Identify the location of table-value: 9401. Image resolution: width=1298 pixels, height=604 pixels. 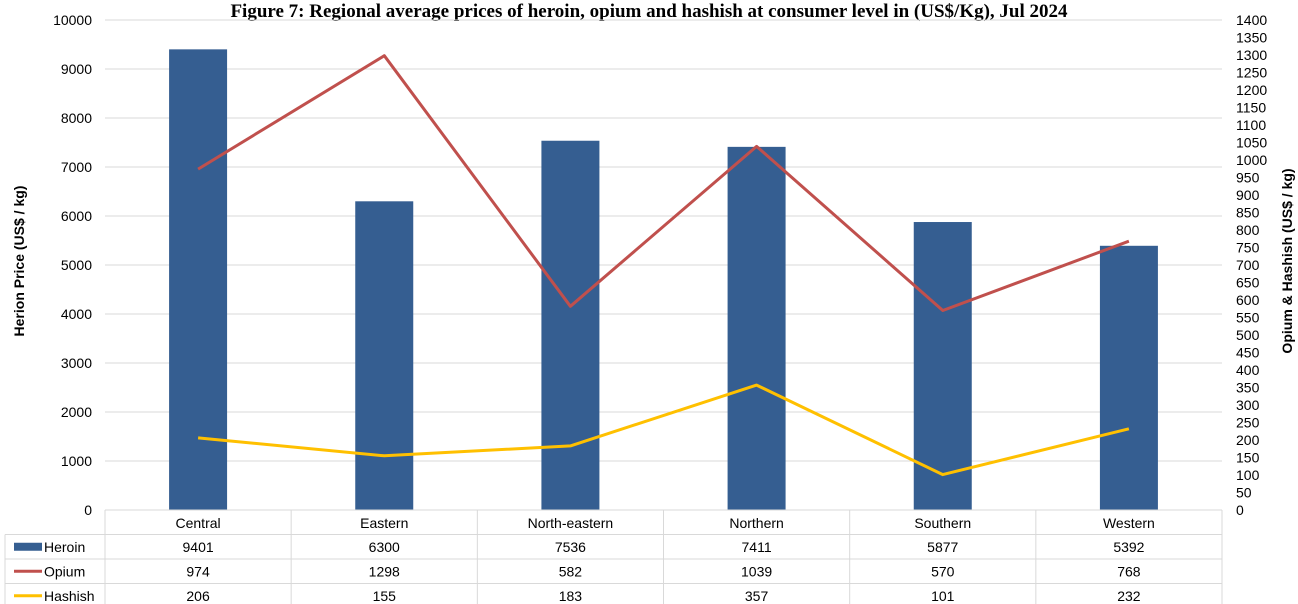
(198, 547).